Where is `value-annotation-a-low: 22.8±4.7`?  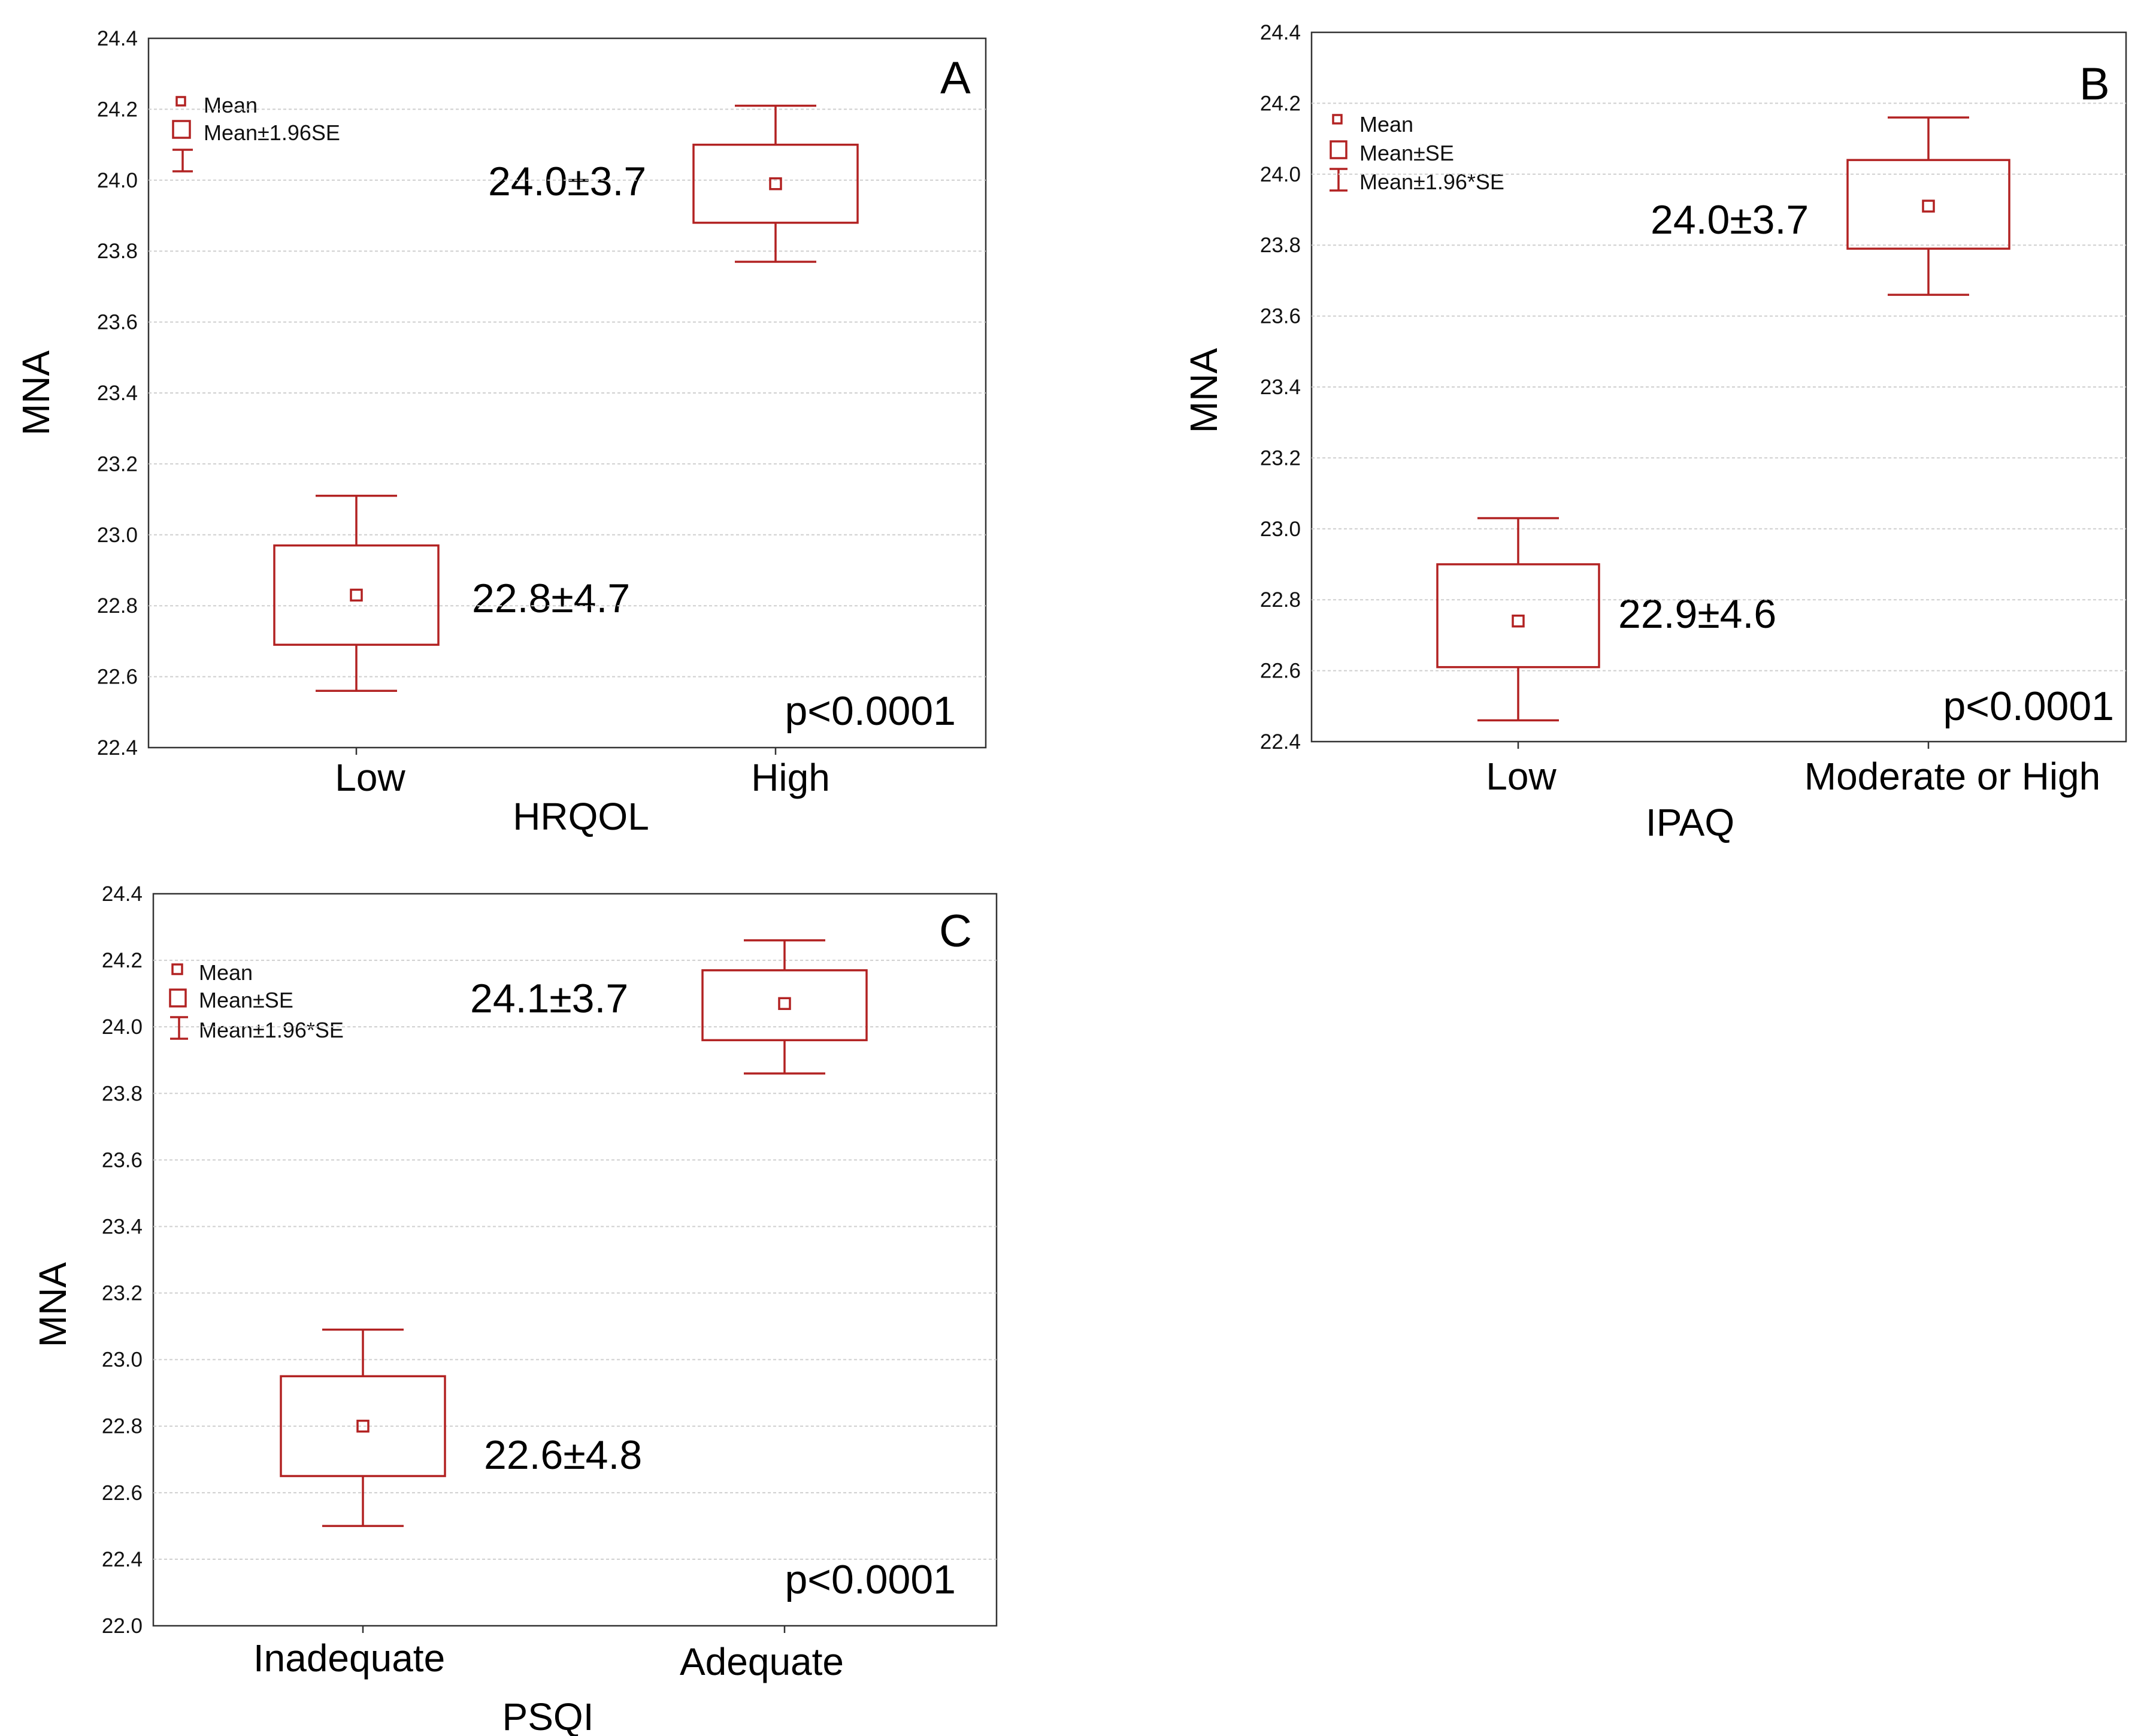
value-annotation-a-low: 22.8±4.7 is located at coordinates (551, 598).